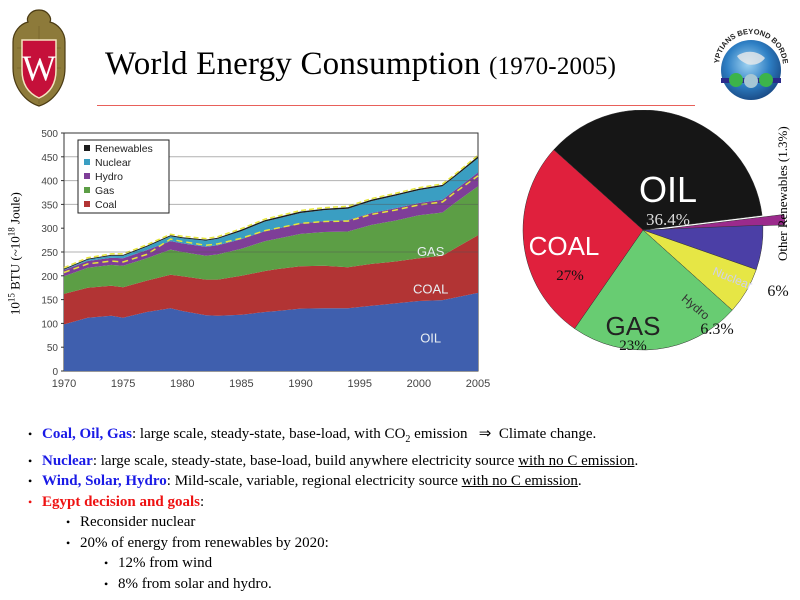 This screenshot has width=800, height=600. I want to click on annotation-gas: GAS, so click(431, 251).